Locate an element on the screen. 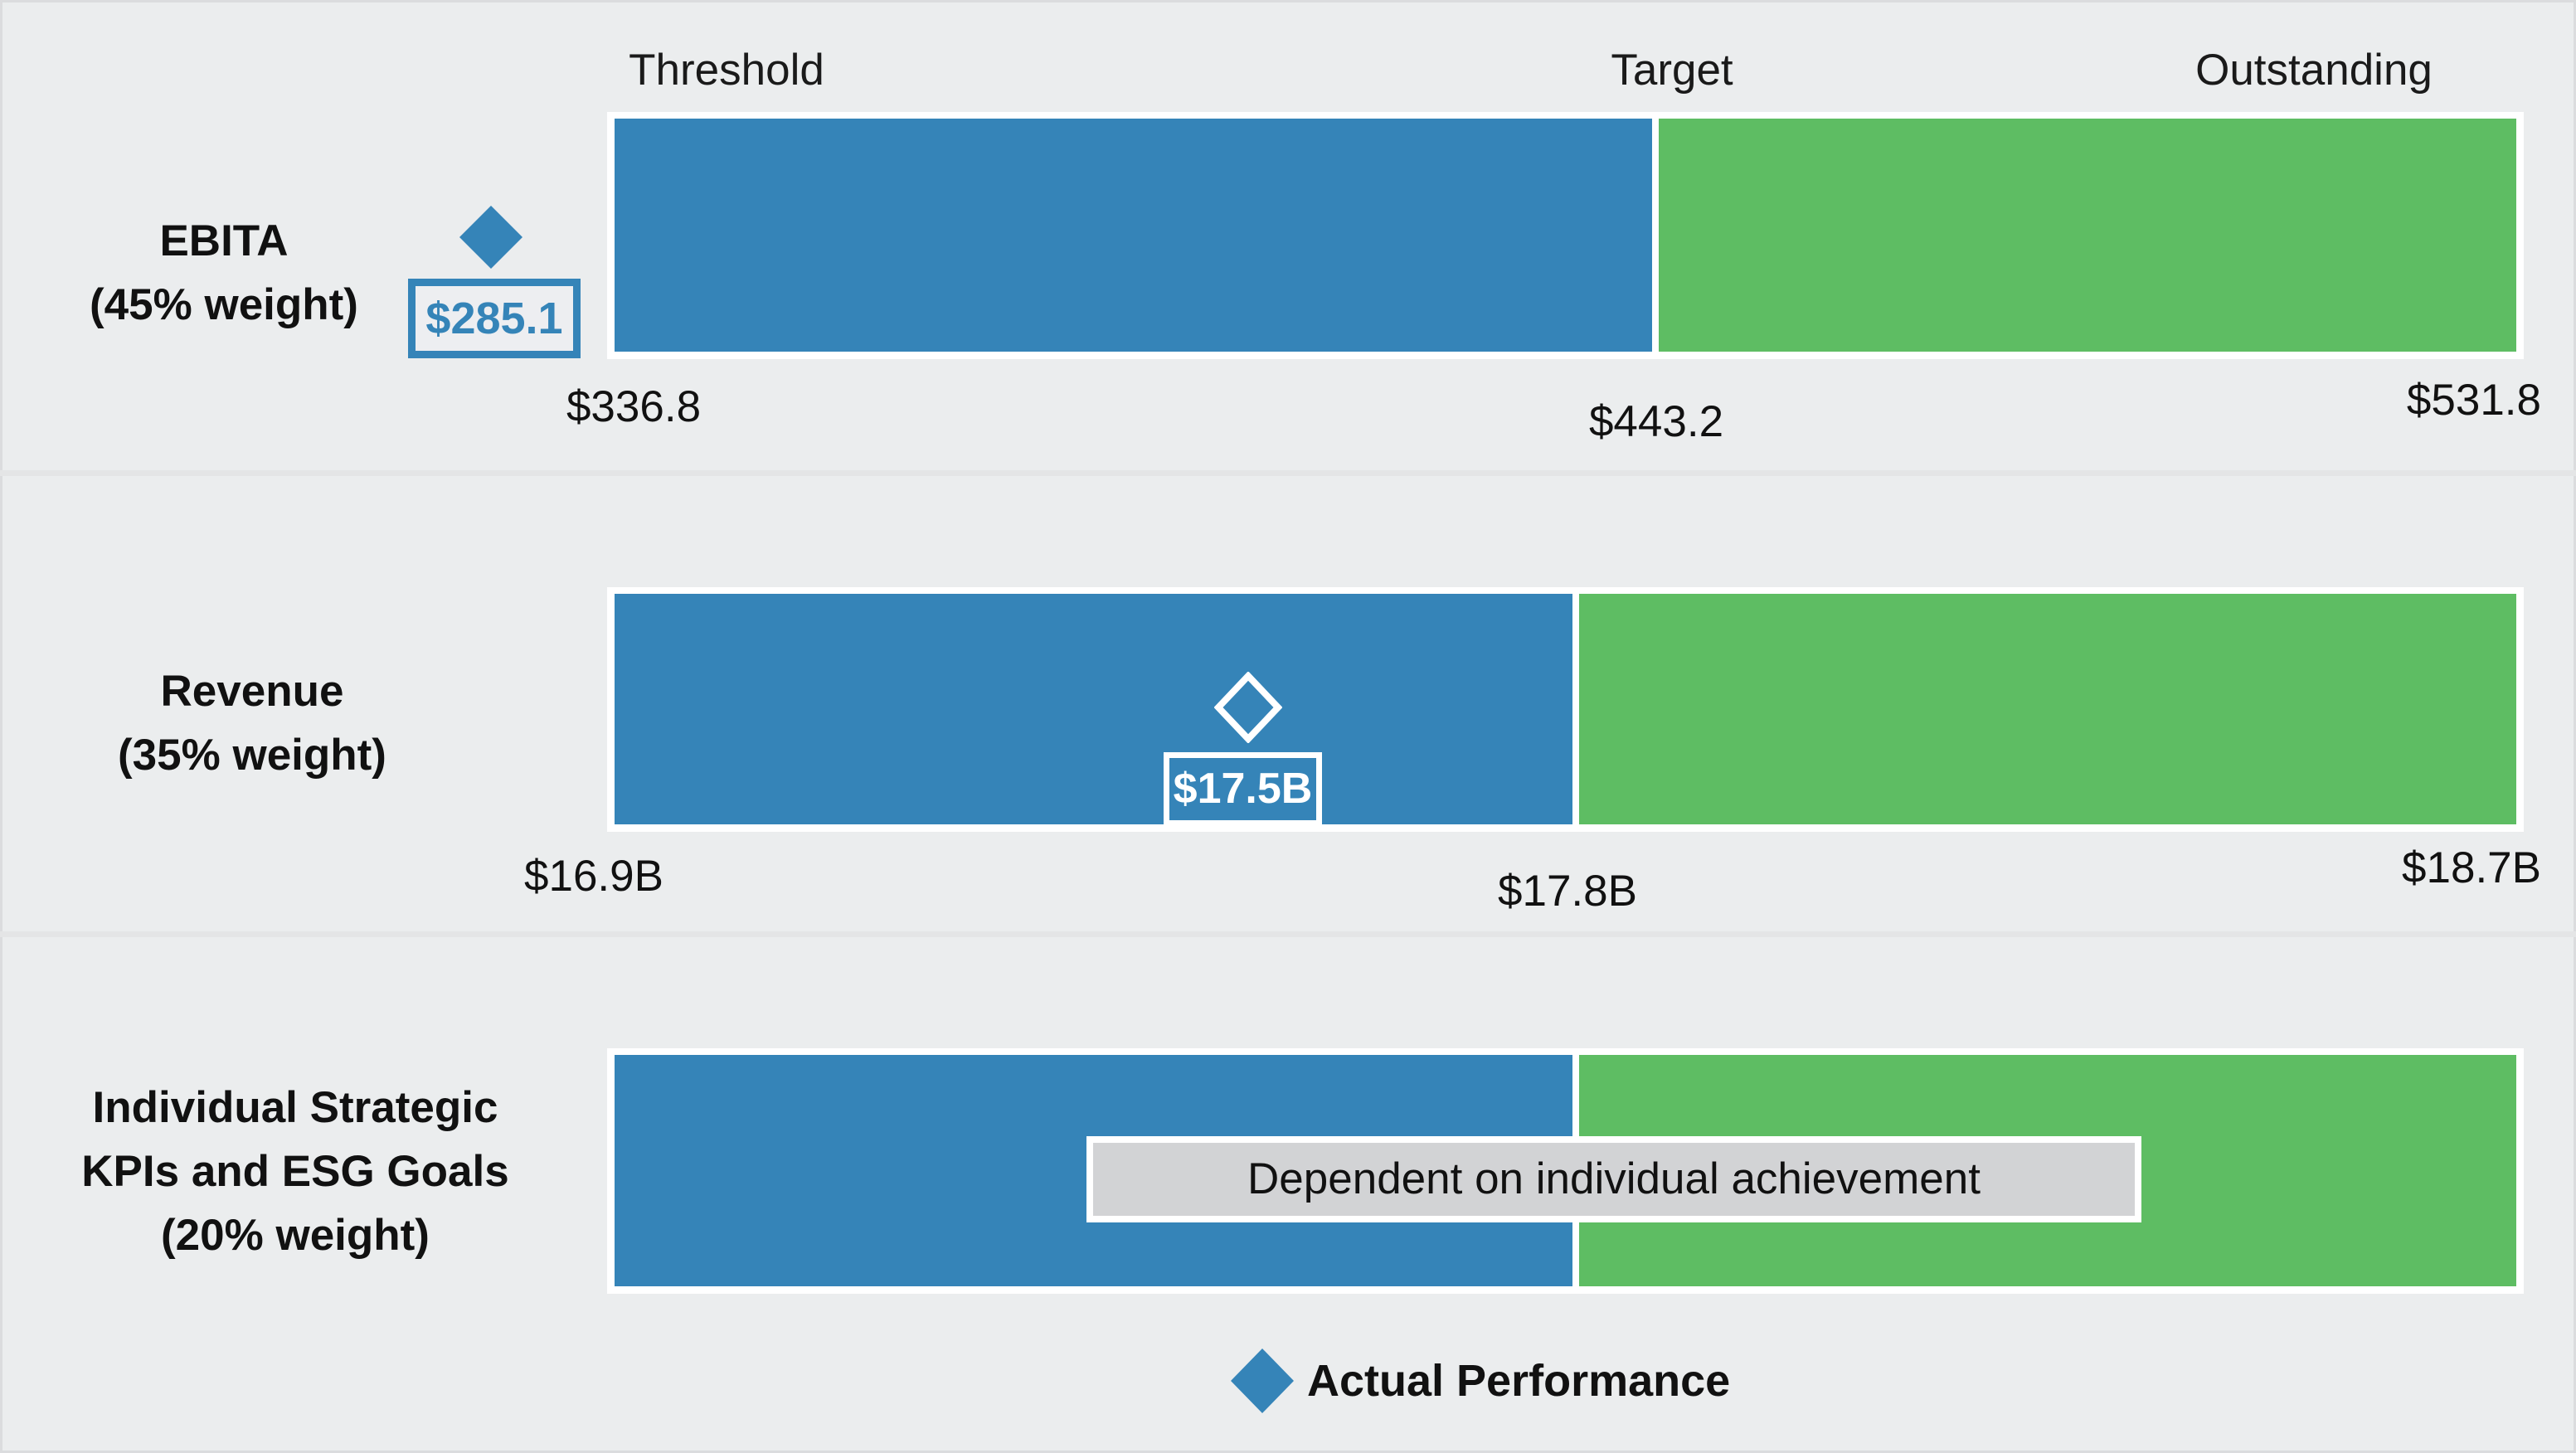 The width and height of the screenshot is (2576, 1453). header-outstanding: Outstanding is located at coordinates (2314, 70).